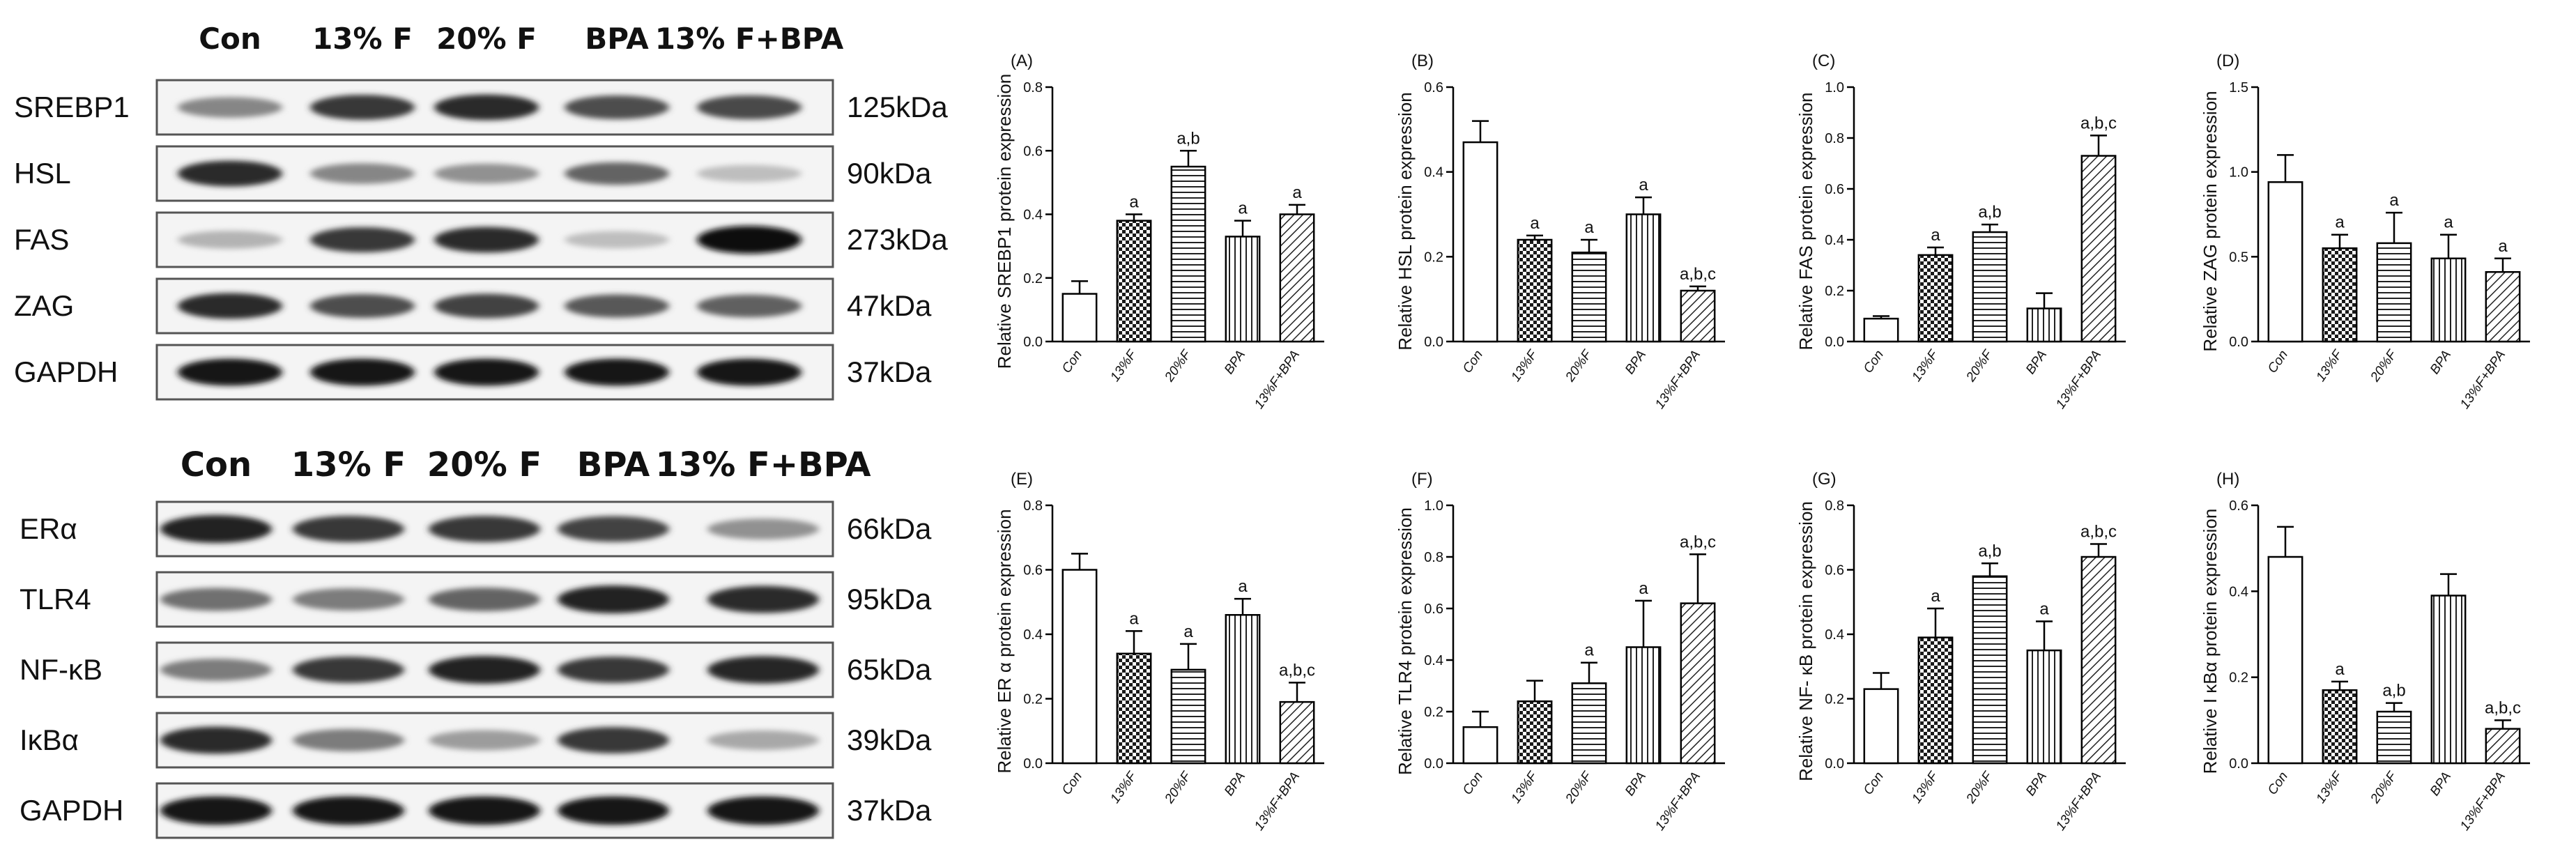 The width and height of the screenshot is (2576, 858). What do you see at coordinates (889, 740) in the screenshot?
I see `molecular-weight: 39kDa` at bounding box center [889, 740].